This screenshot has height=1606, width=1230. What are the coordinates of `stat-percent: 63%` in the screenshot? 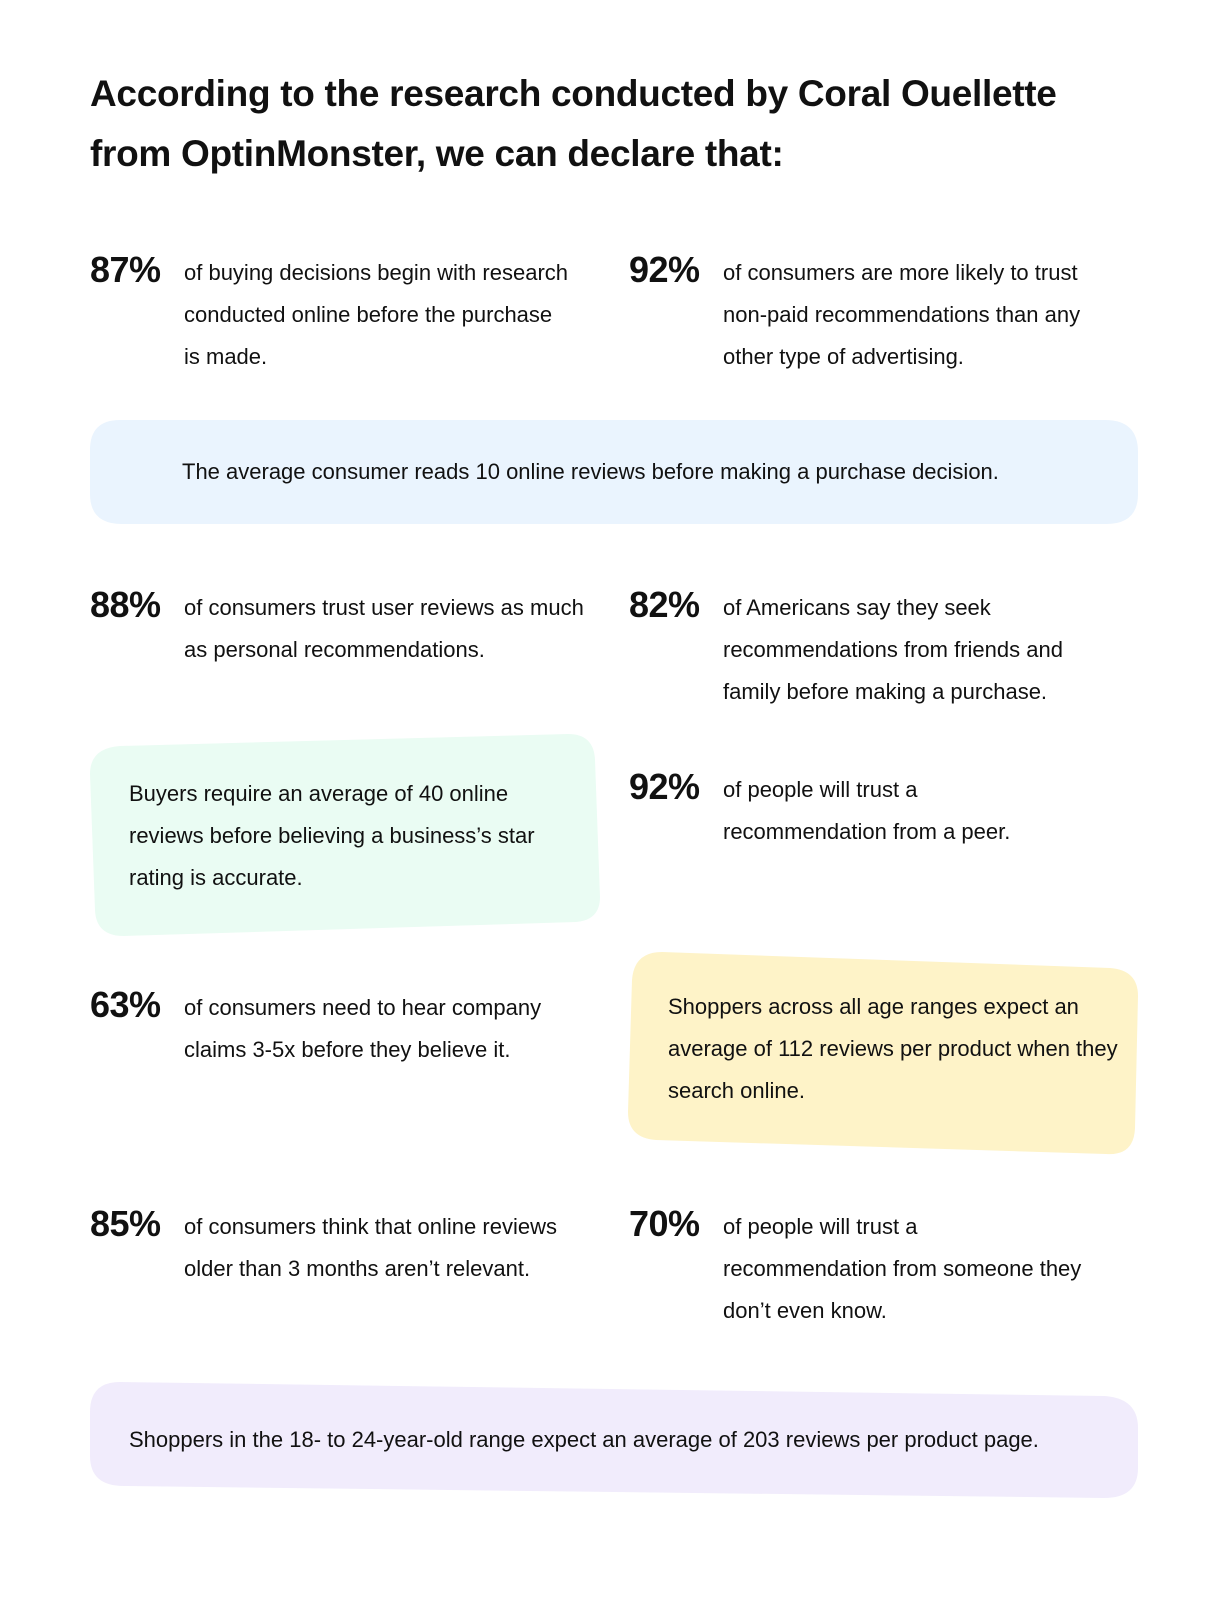 It's located at (125, 1004).